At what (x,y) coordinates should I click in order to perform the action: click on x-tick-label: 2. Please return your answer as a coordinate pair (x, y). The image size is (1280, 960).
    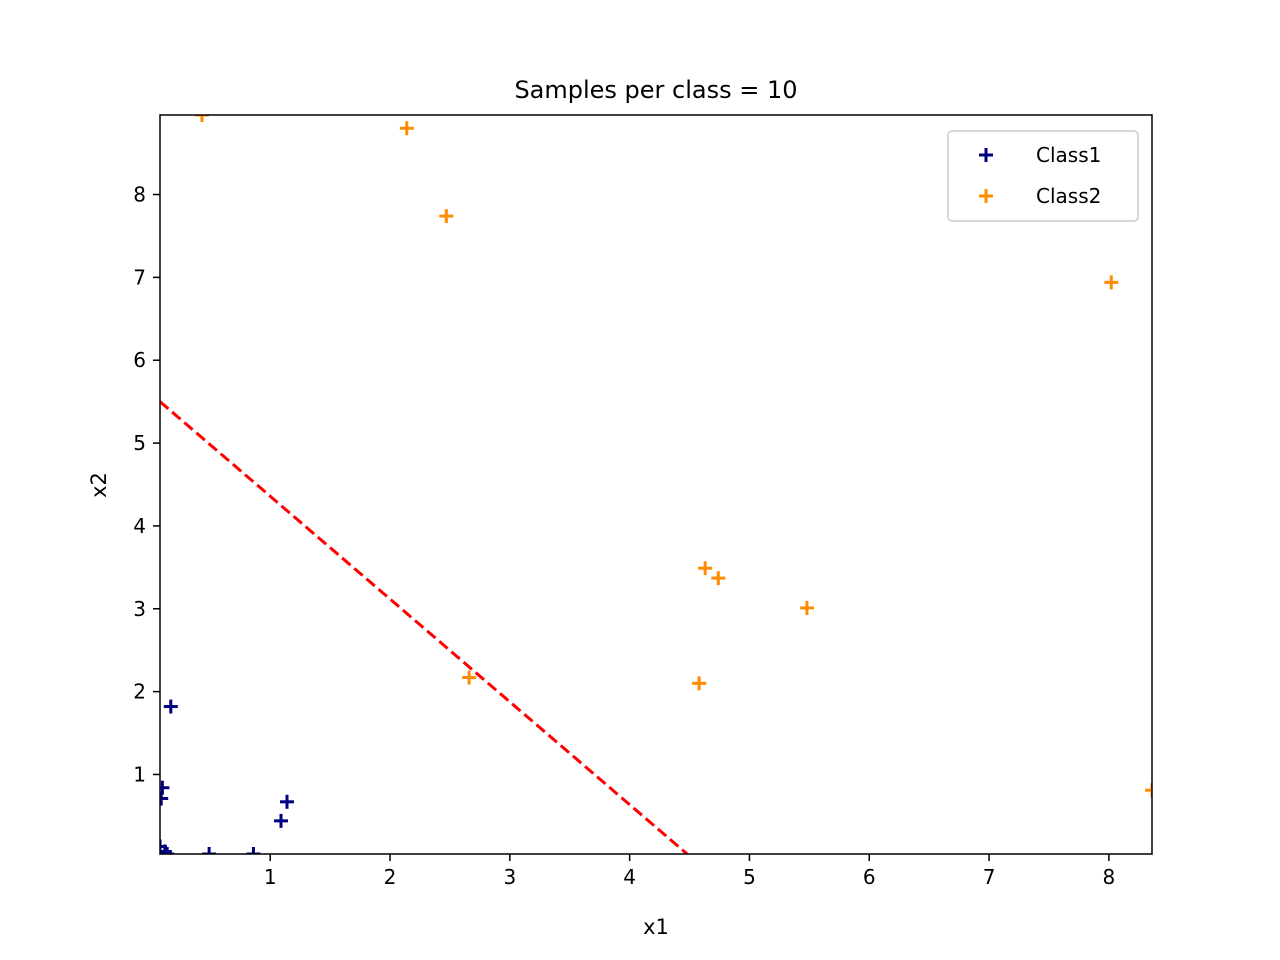
    Looking at the image, I should click on (390, 877).